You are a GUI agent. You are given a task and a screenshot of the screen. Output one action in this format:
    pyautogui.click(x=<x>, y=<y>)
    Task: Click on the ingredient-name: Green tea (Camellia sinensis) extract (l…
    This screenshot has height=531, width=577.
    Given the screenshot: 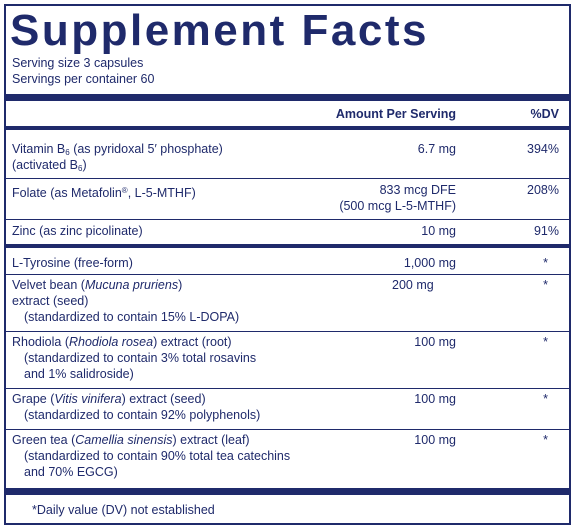 What is the action you would take?
    pyautogui.click(x=131, y=440)
    